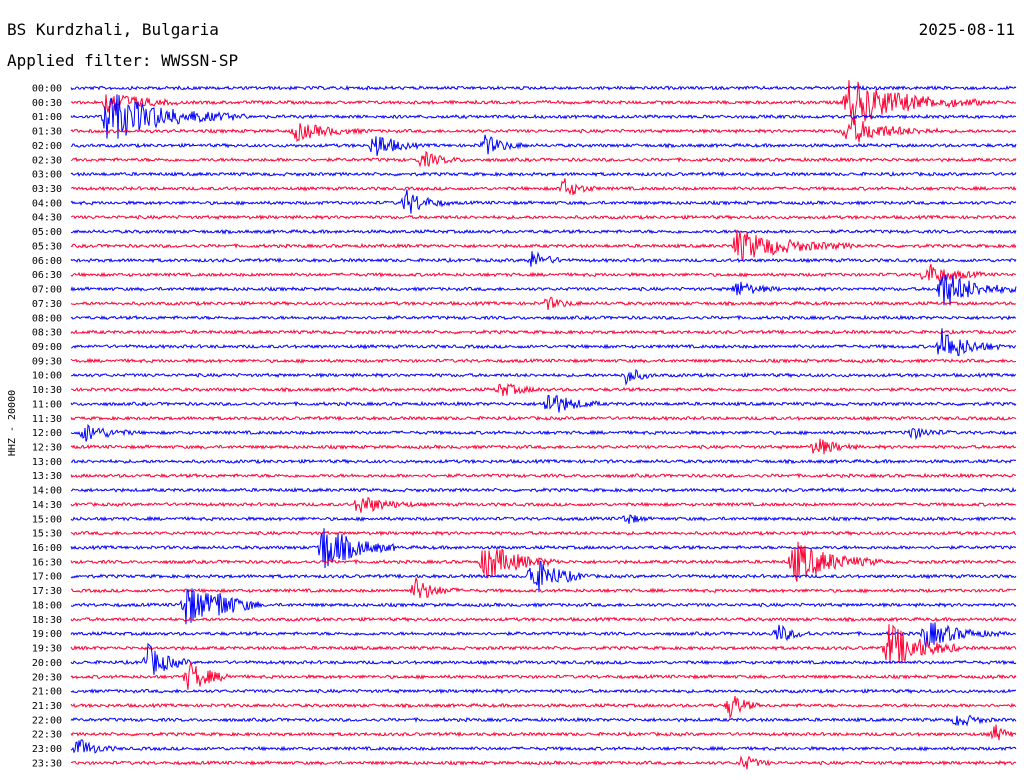 The width and height of the screenshot is (1024, 780). What do you see at coordinates (47, 692) in the screenshot?
I see `row-time-label: 21:00` at bounding box center [47, 692].